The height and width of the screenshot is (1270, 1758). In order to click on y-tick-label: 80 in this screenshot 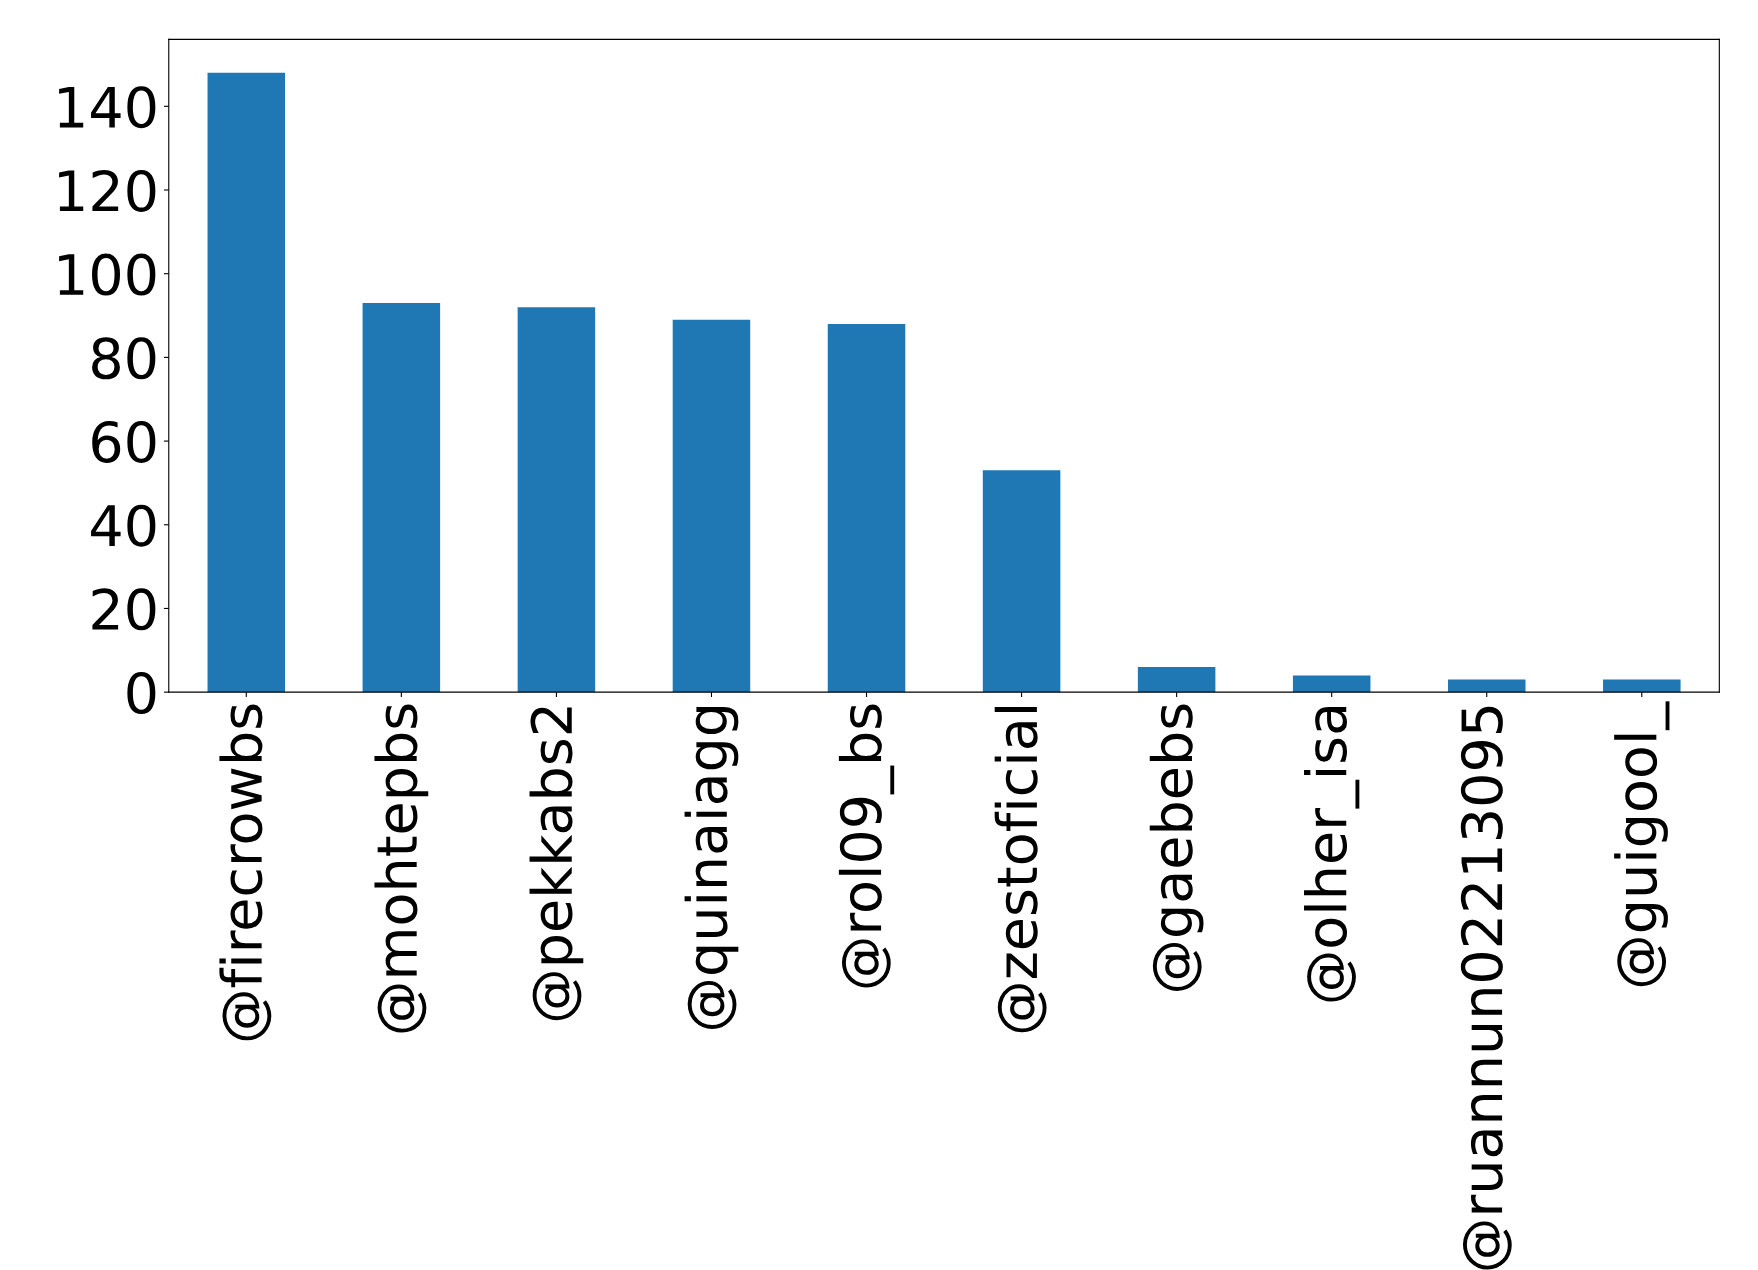, I will do `click(124, 358)`.